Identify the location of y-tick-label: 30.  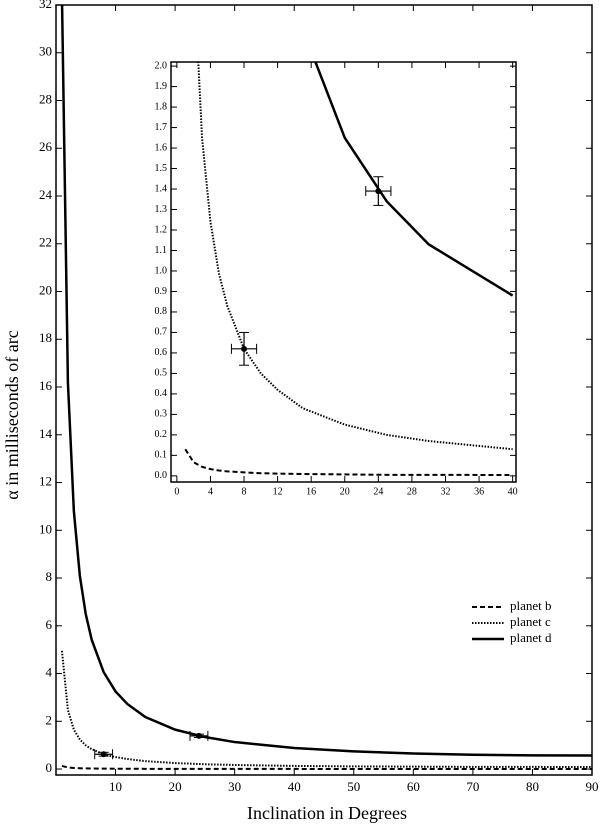
(45, 51).